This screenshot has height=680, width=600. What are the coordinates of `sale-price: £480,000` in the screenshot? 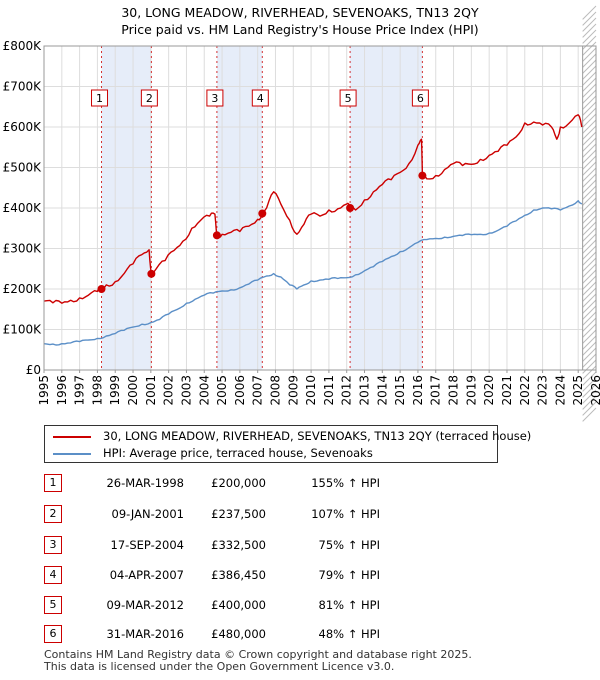 It's located at (238, 634).